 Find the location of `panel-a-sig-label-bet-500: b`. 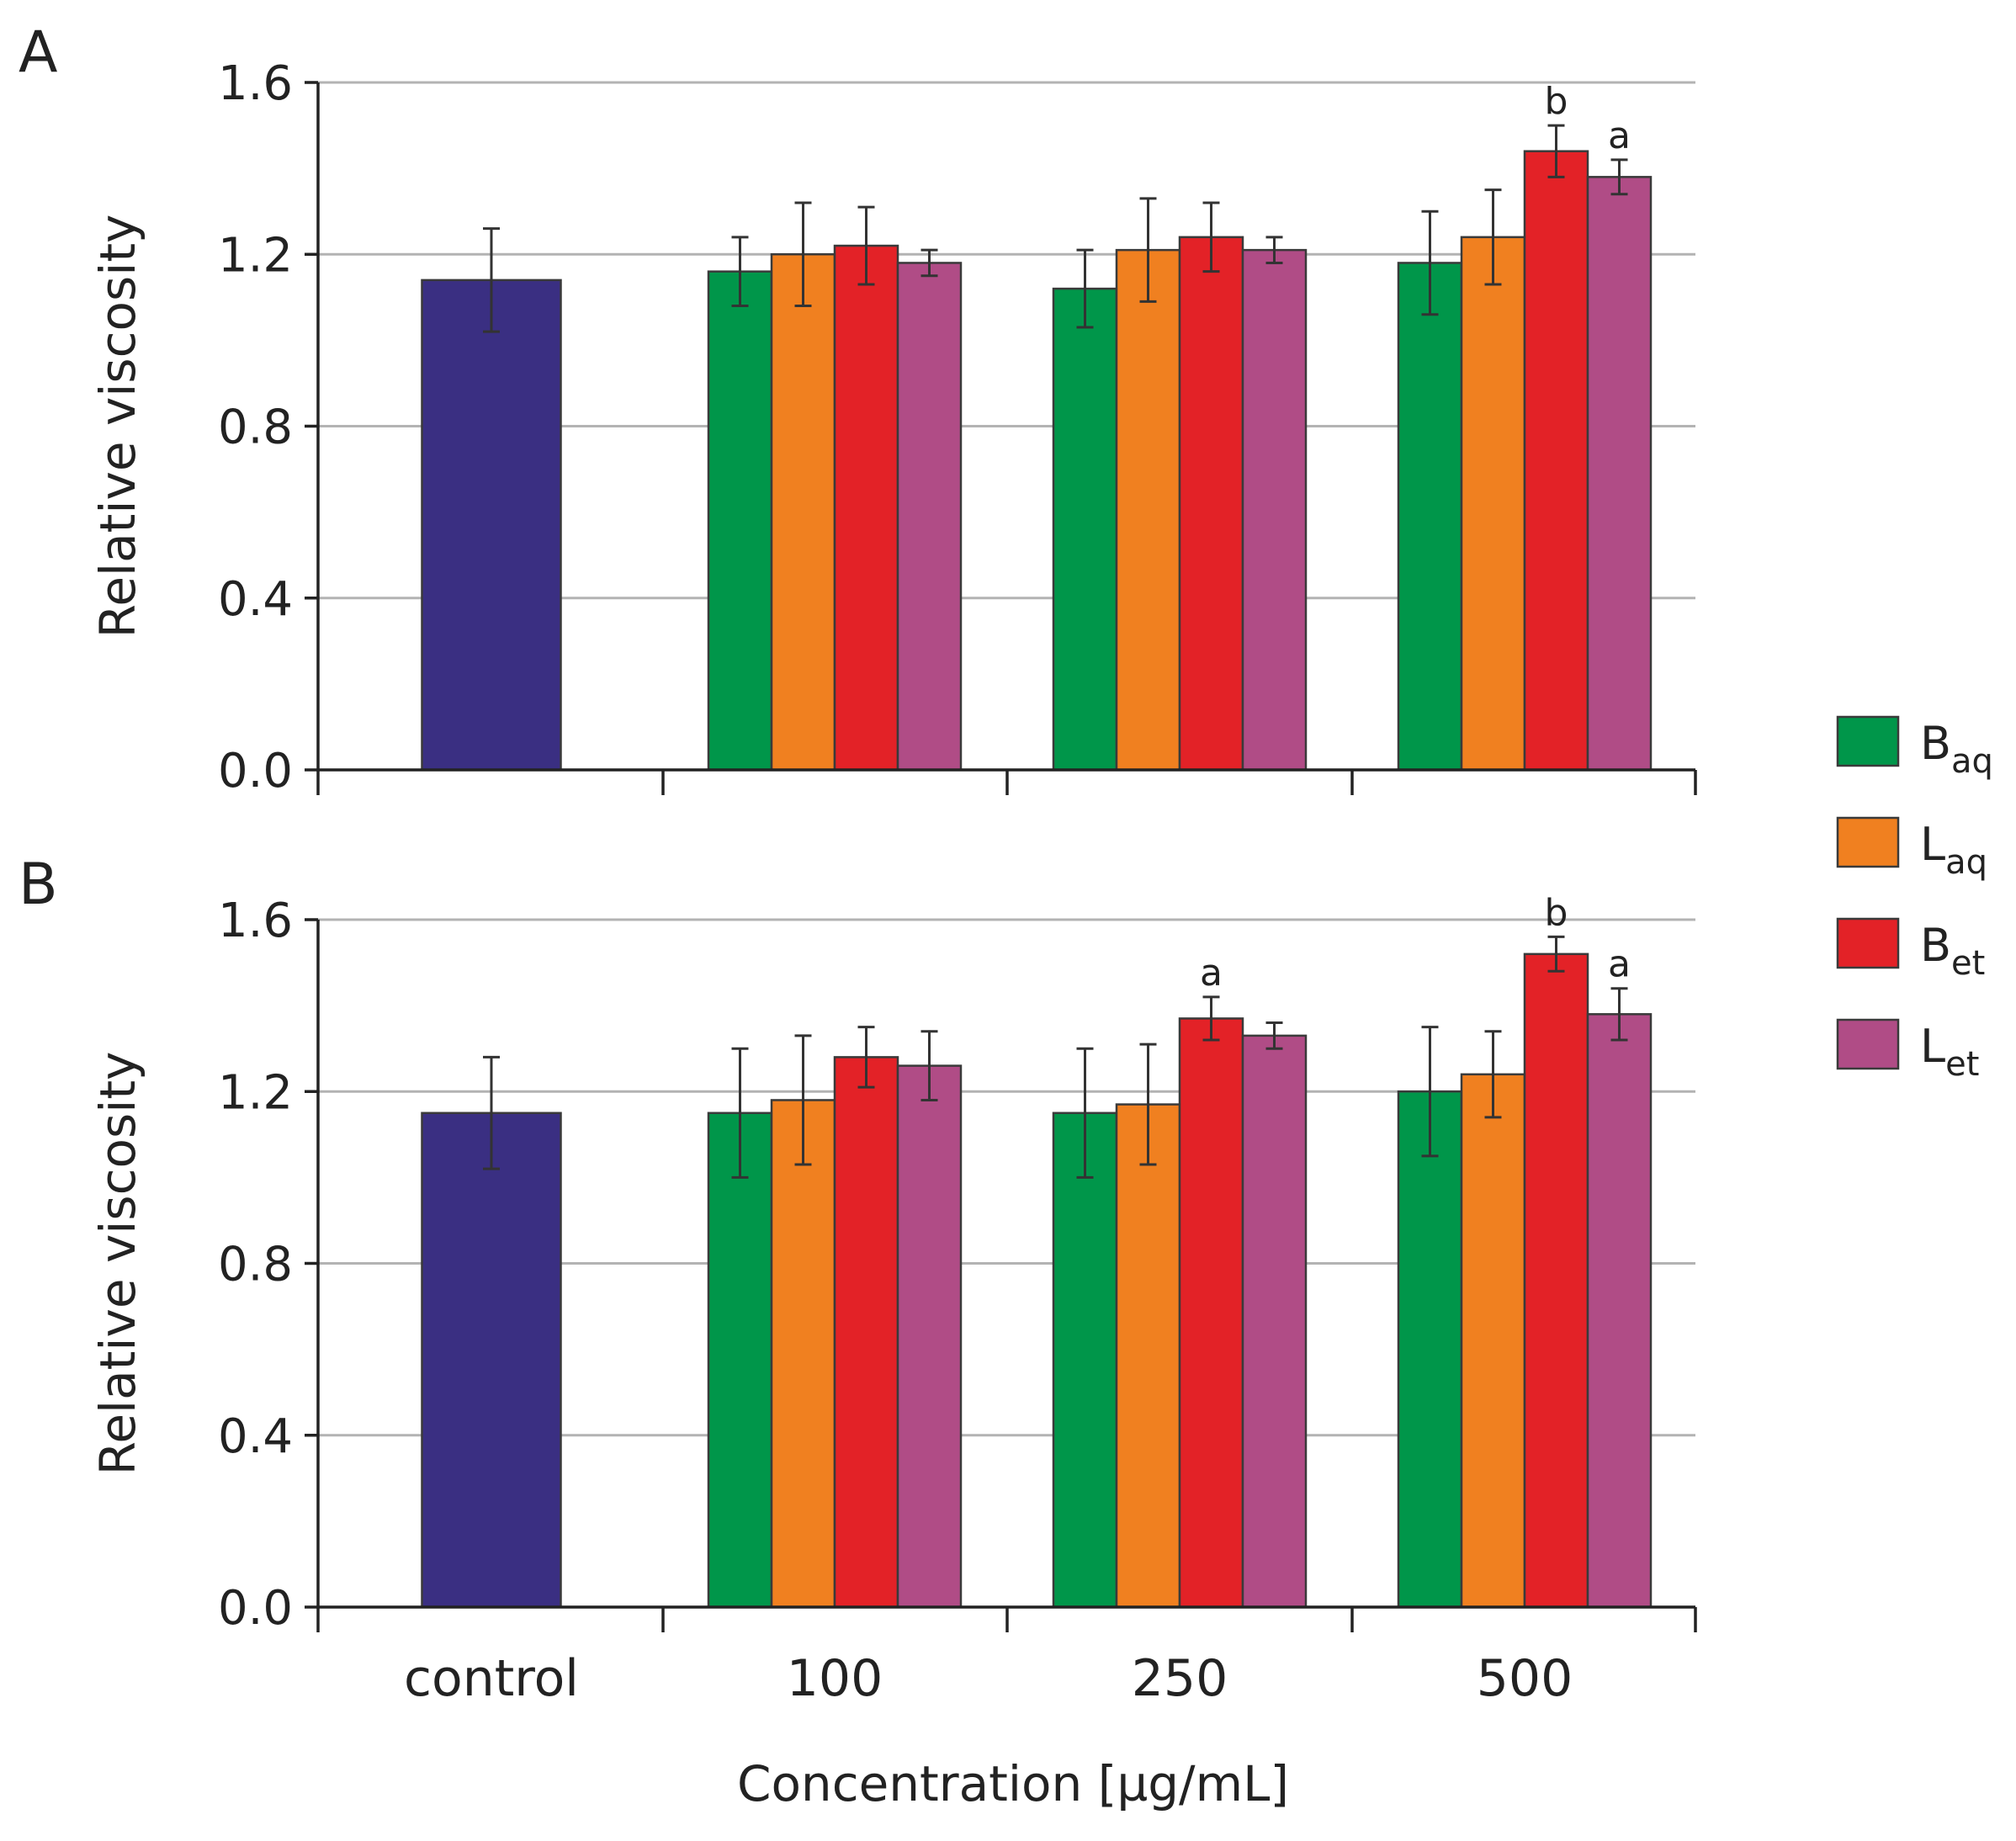

panel-a-sig-label-bet-500: b is located at coordinates (1556, 102).